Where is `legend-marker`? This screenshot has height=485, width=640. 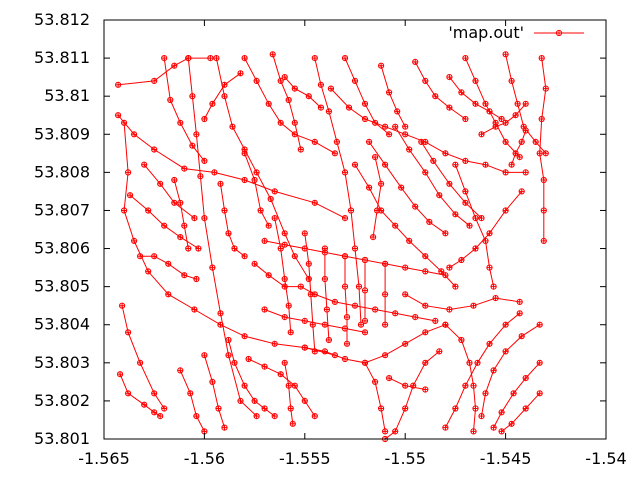 legend-marker is located at coordinates (559, 33).